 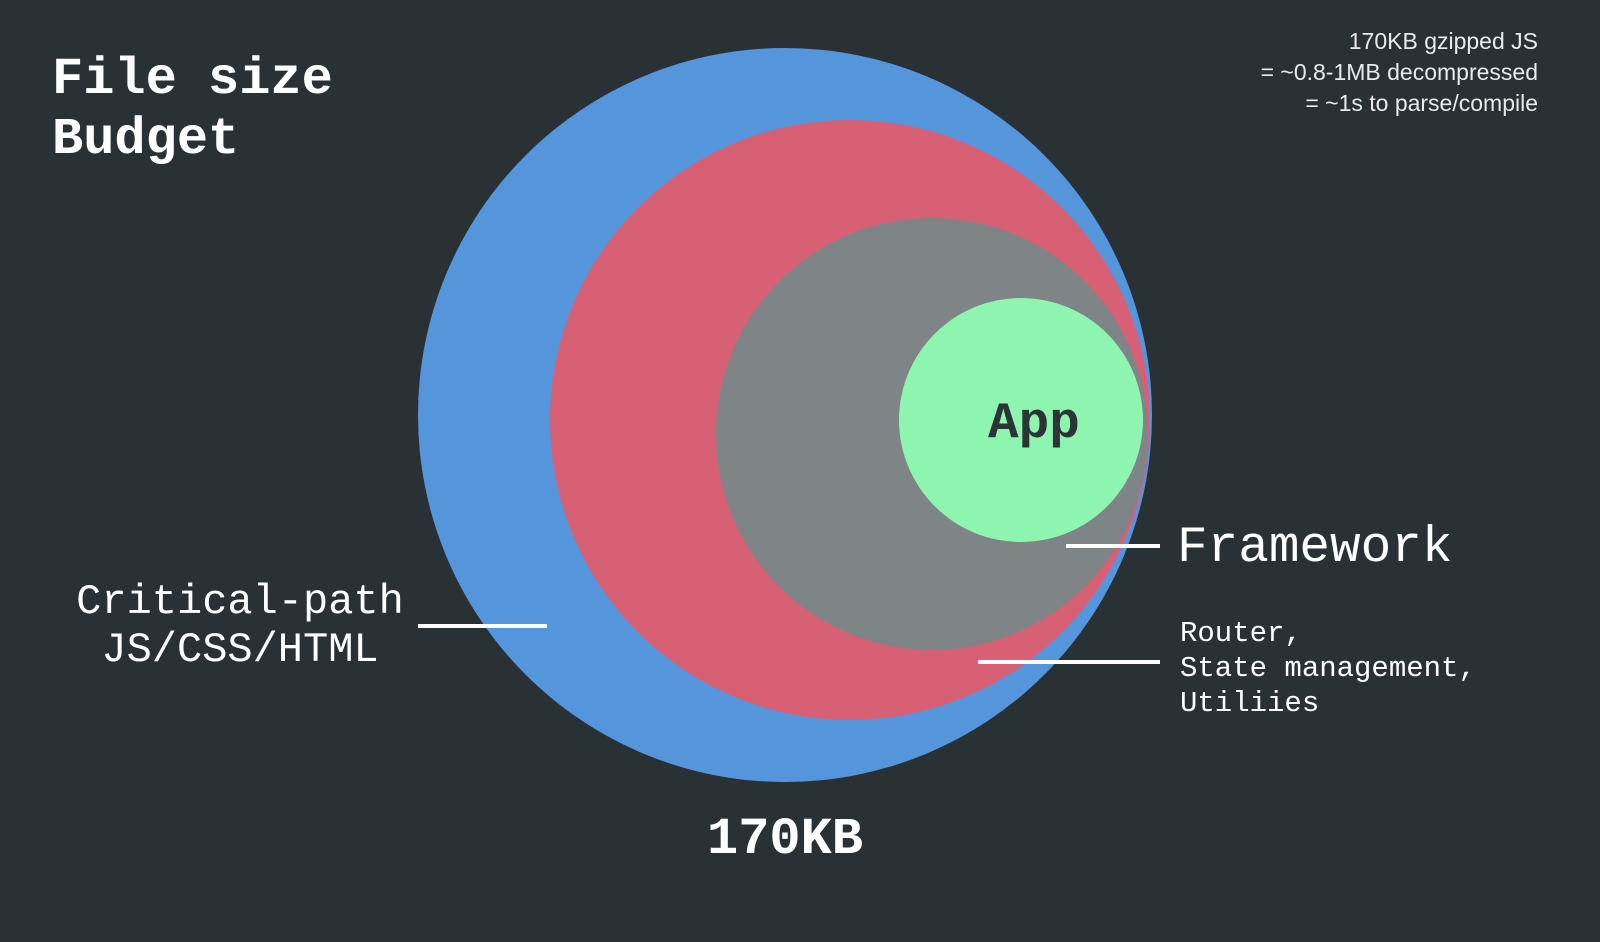 I want to click on label-line: State management,, so click(x=1328, y=668).